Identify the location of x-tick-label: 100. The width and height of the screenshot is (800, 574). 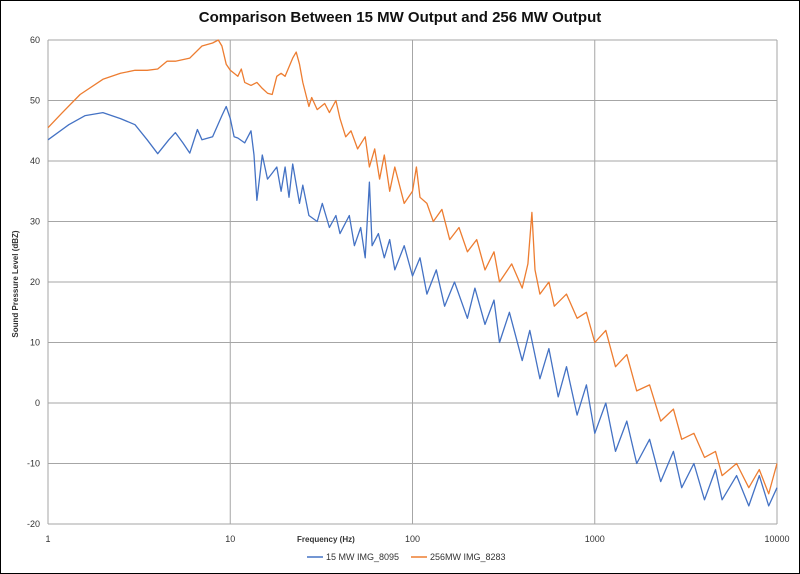
(412, 539).